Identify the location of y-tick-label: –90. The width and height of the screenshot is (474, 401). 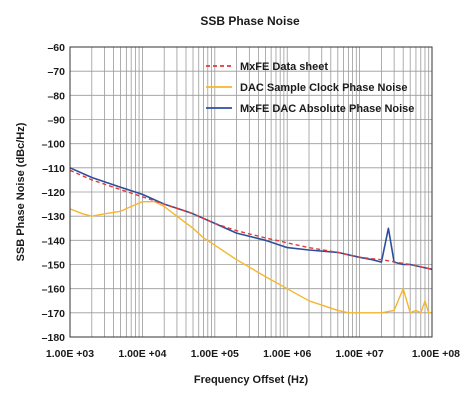
(56, 121).